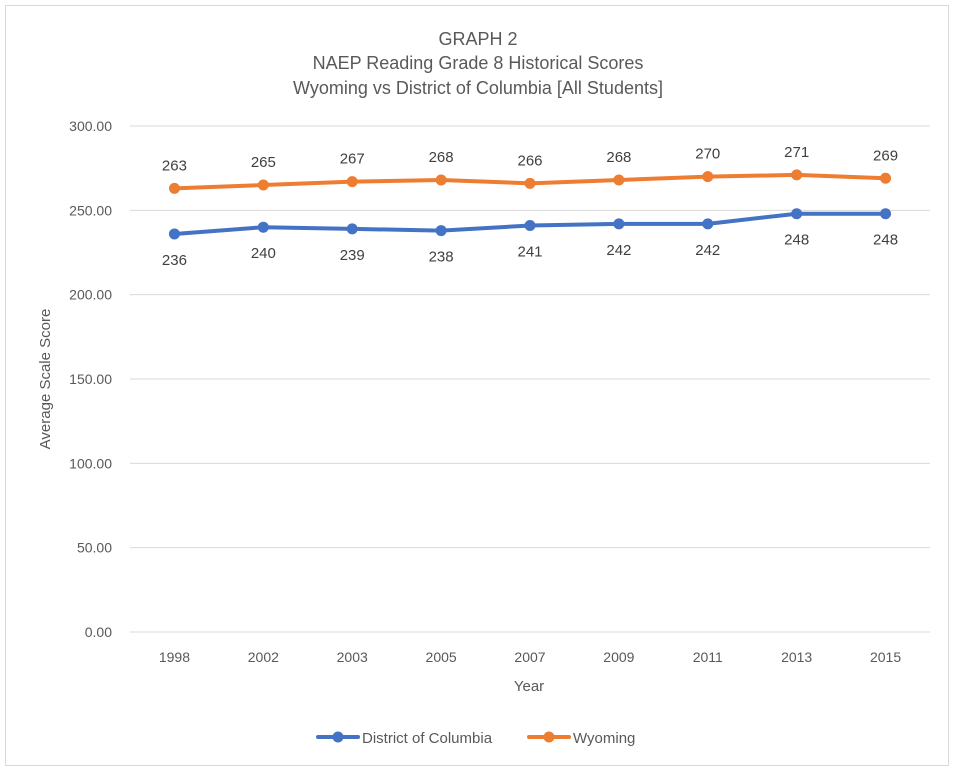 The height and width of the screenshot is (773, 956). I want to click on data-label: 240, so click(263, 253).